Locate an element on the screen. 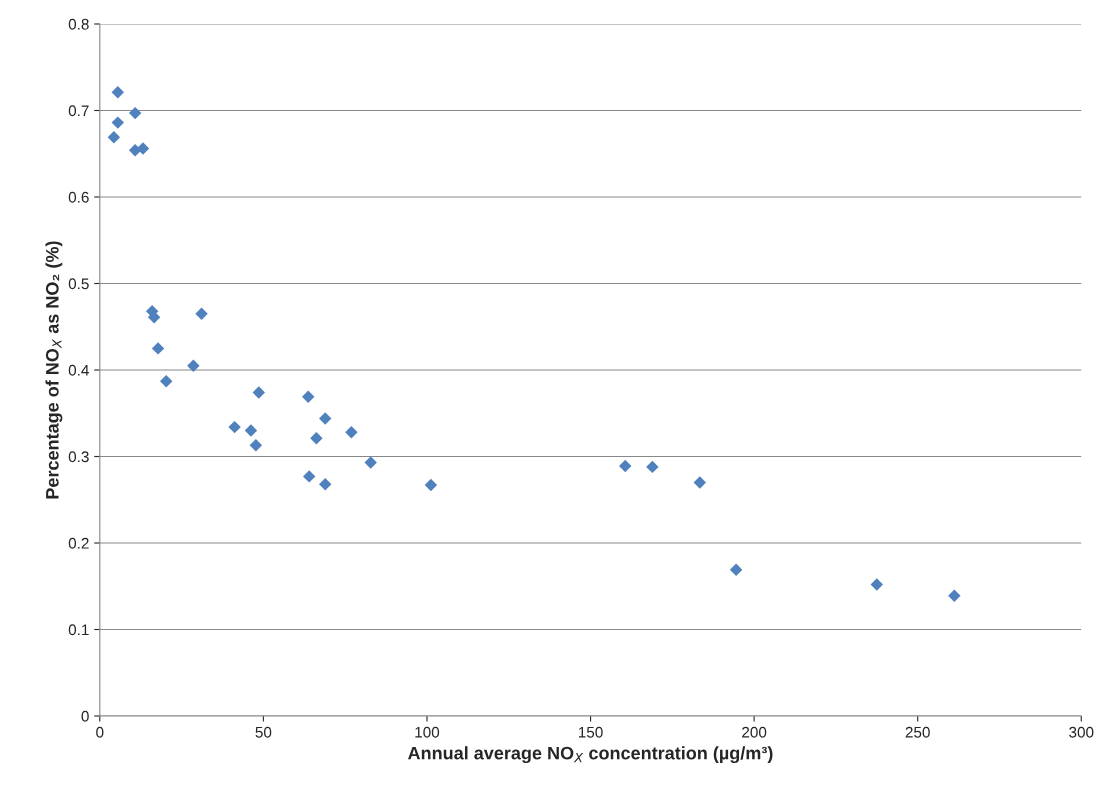 The image size is (1109, 800). y-tick-label: 0.8 is located at coordinates (78, 24).